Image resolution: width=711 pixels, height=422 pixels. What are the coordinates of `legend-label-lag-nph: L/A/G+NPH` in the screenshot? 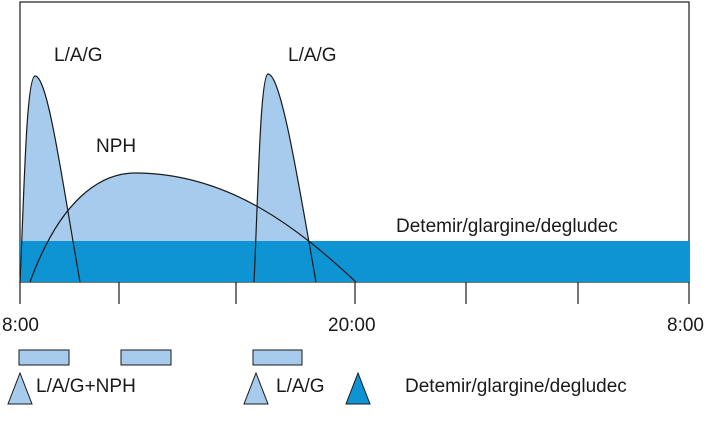 It's located at (86, 386).